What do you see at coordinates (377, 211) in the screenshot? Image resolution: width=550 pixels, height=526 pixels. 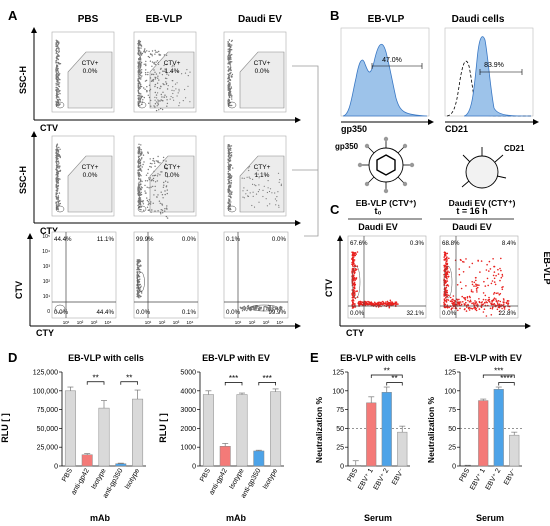 I see `time-label-t0: t₀` at bounding box center [377, 211].